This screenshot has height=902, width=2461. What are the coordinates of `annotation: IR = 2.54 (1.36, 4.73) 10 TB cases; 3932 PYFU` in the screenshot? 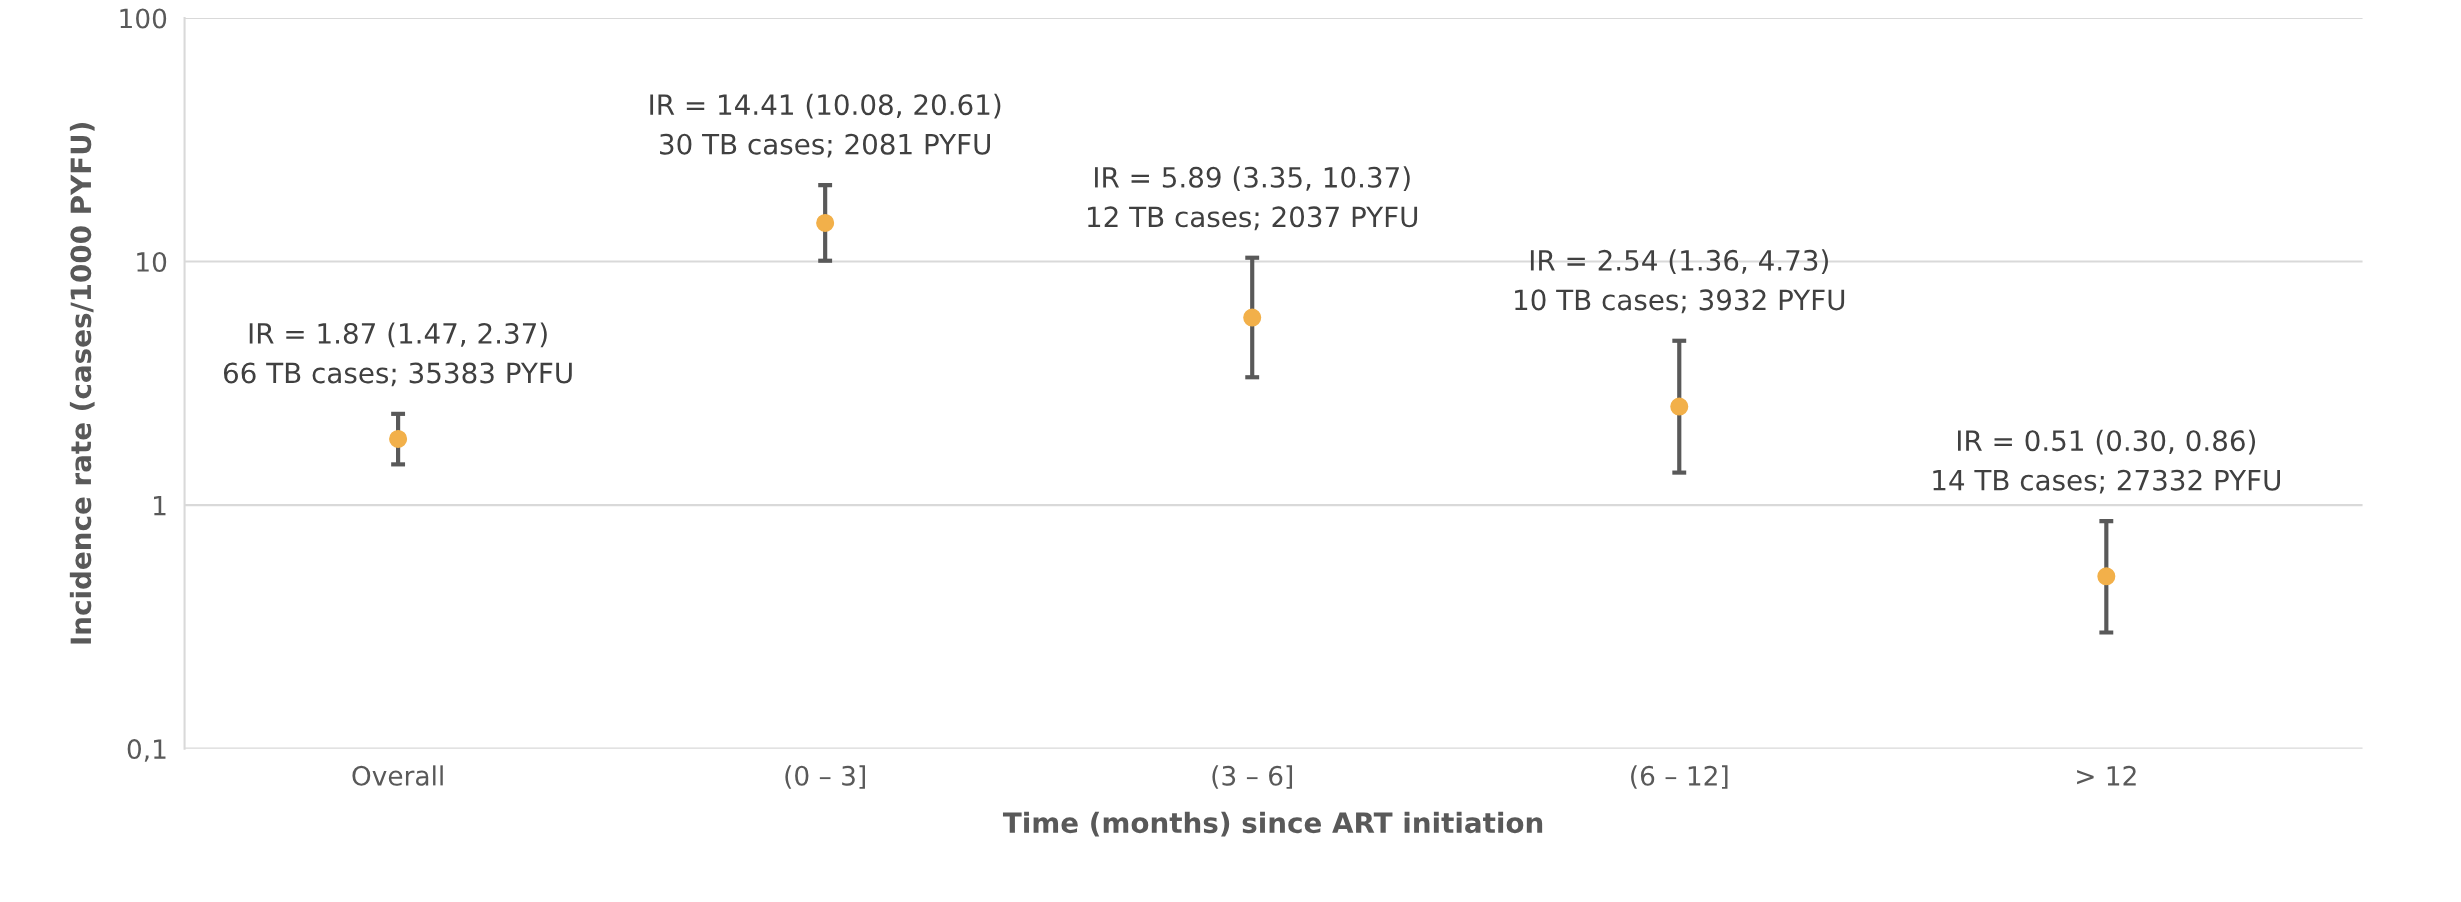 It's located at (1680, 281).